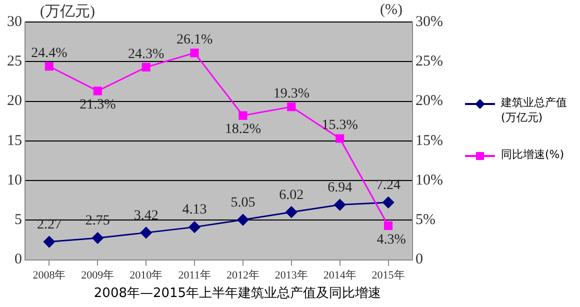 The width and height of the screenshot is (580, 307). Describe the element at coordinates (14, 62) in the screenshot. I see `y-tick-label: 25` at that location.